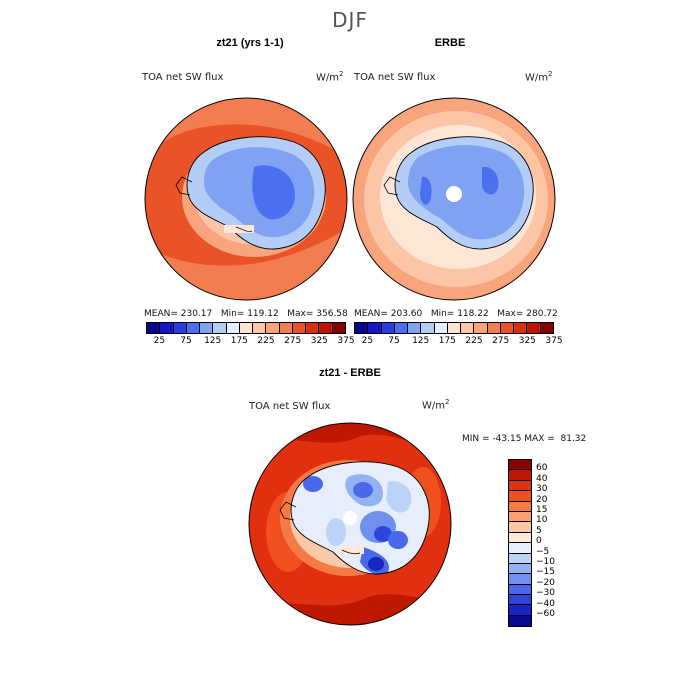 The width and height of the screenshot is (700, 700). I want to click on panel2-plateau-east, so click(490, 180).